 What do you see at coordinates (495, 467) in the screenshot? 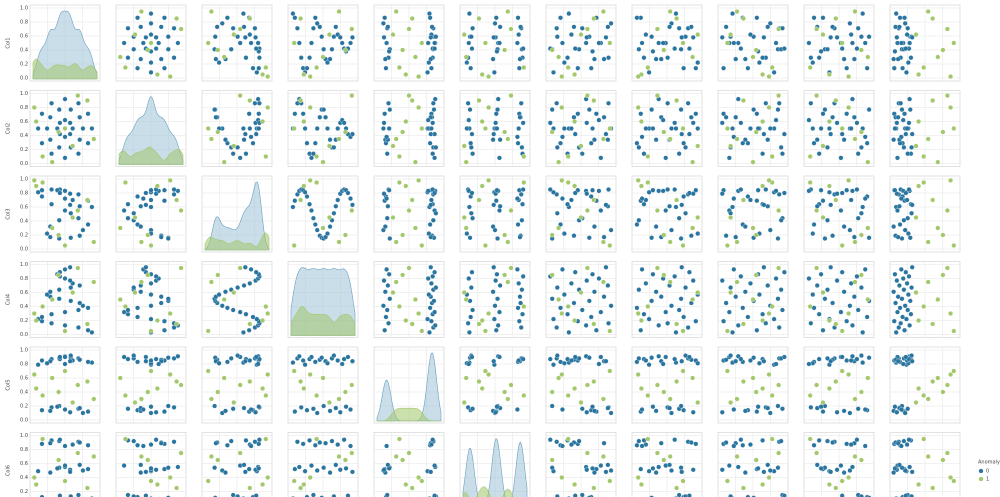
I see `kde-area` at bounding box center [495, 467].